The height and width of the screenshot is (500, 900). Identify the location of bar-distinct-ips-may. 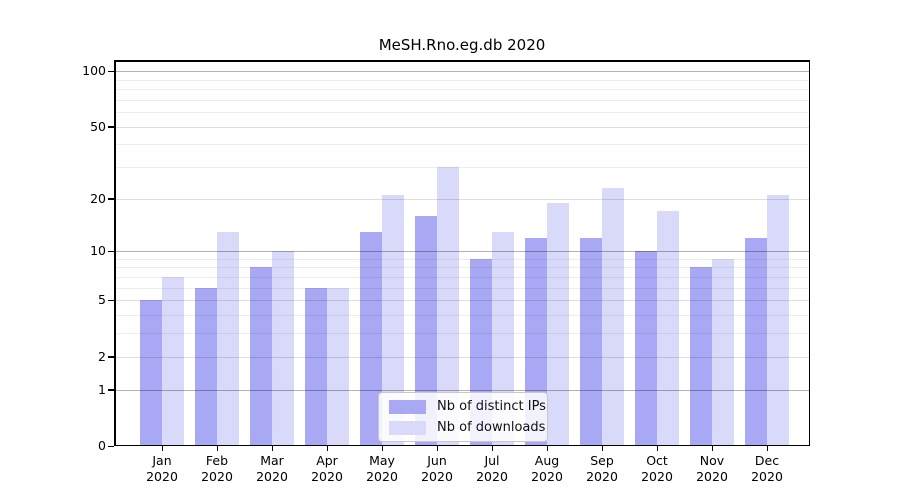
(371, 338).